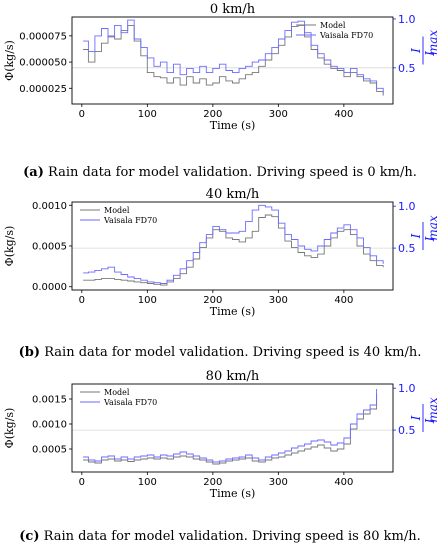 Image resolution: width=441 pixels, height=550 pixels. Describe the element at coordinates (233, 9) in the screenshot. I see `chart-title: 0 km/h` at that location.